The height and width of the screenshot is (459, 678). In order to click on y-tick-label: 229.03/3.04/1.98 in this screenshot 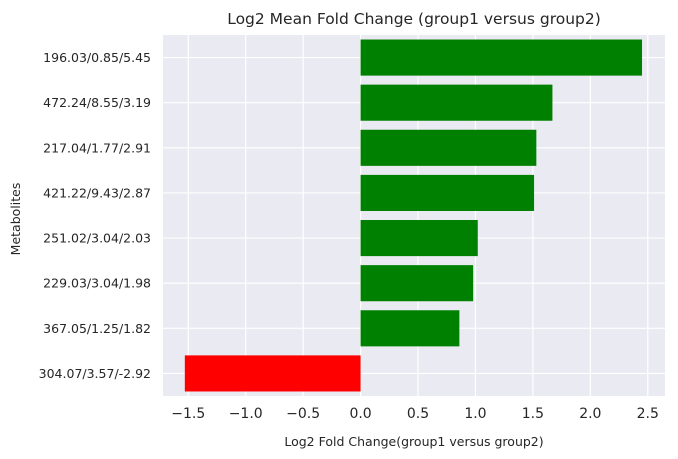, I will do `click(97, 283)`.